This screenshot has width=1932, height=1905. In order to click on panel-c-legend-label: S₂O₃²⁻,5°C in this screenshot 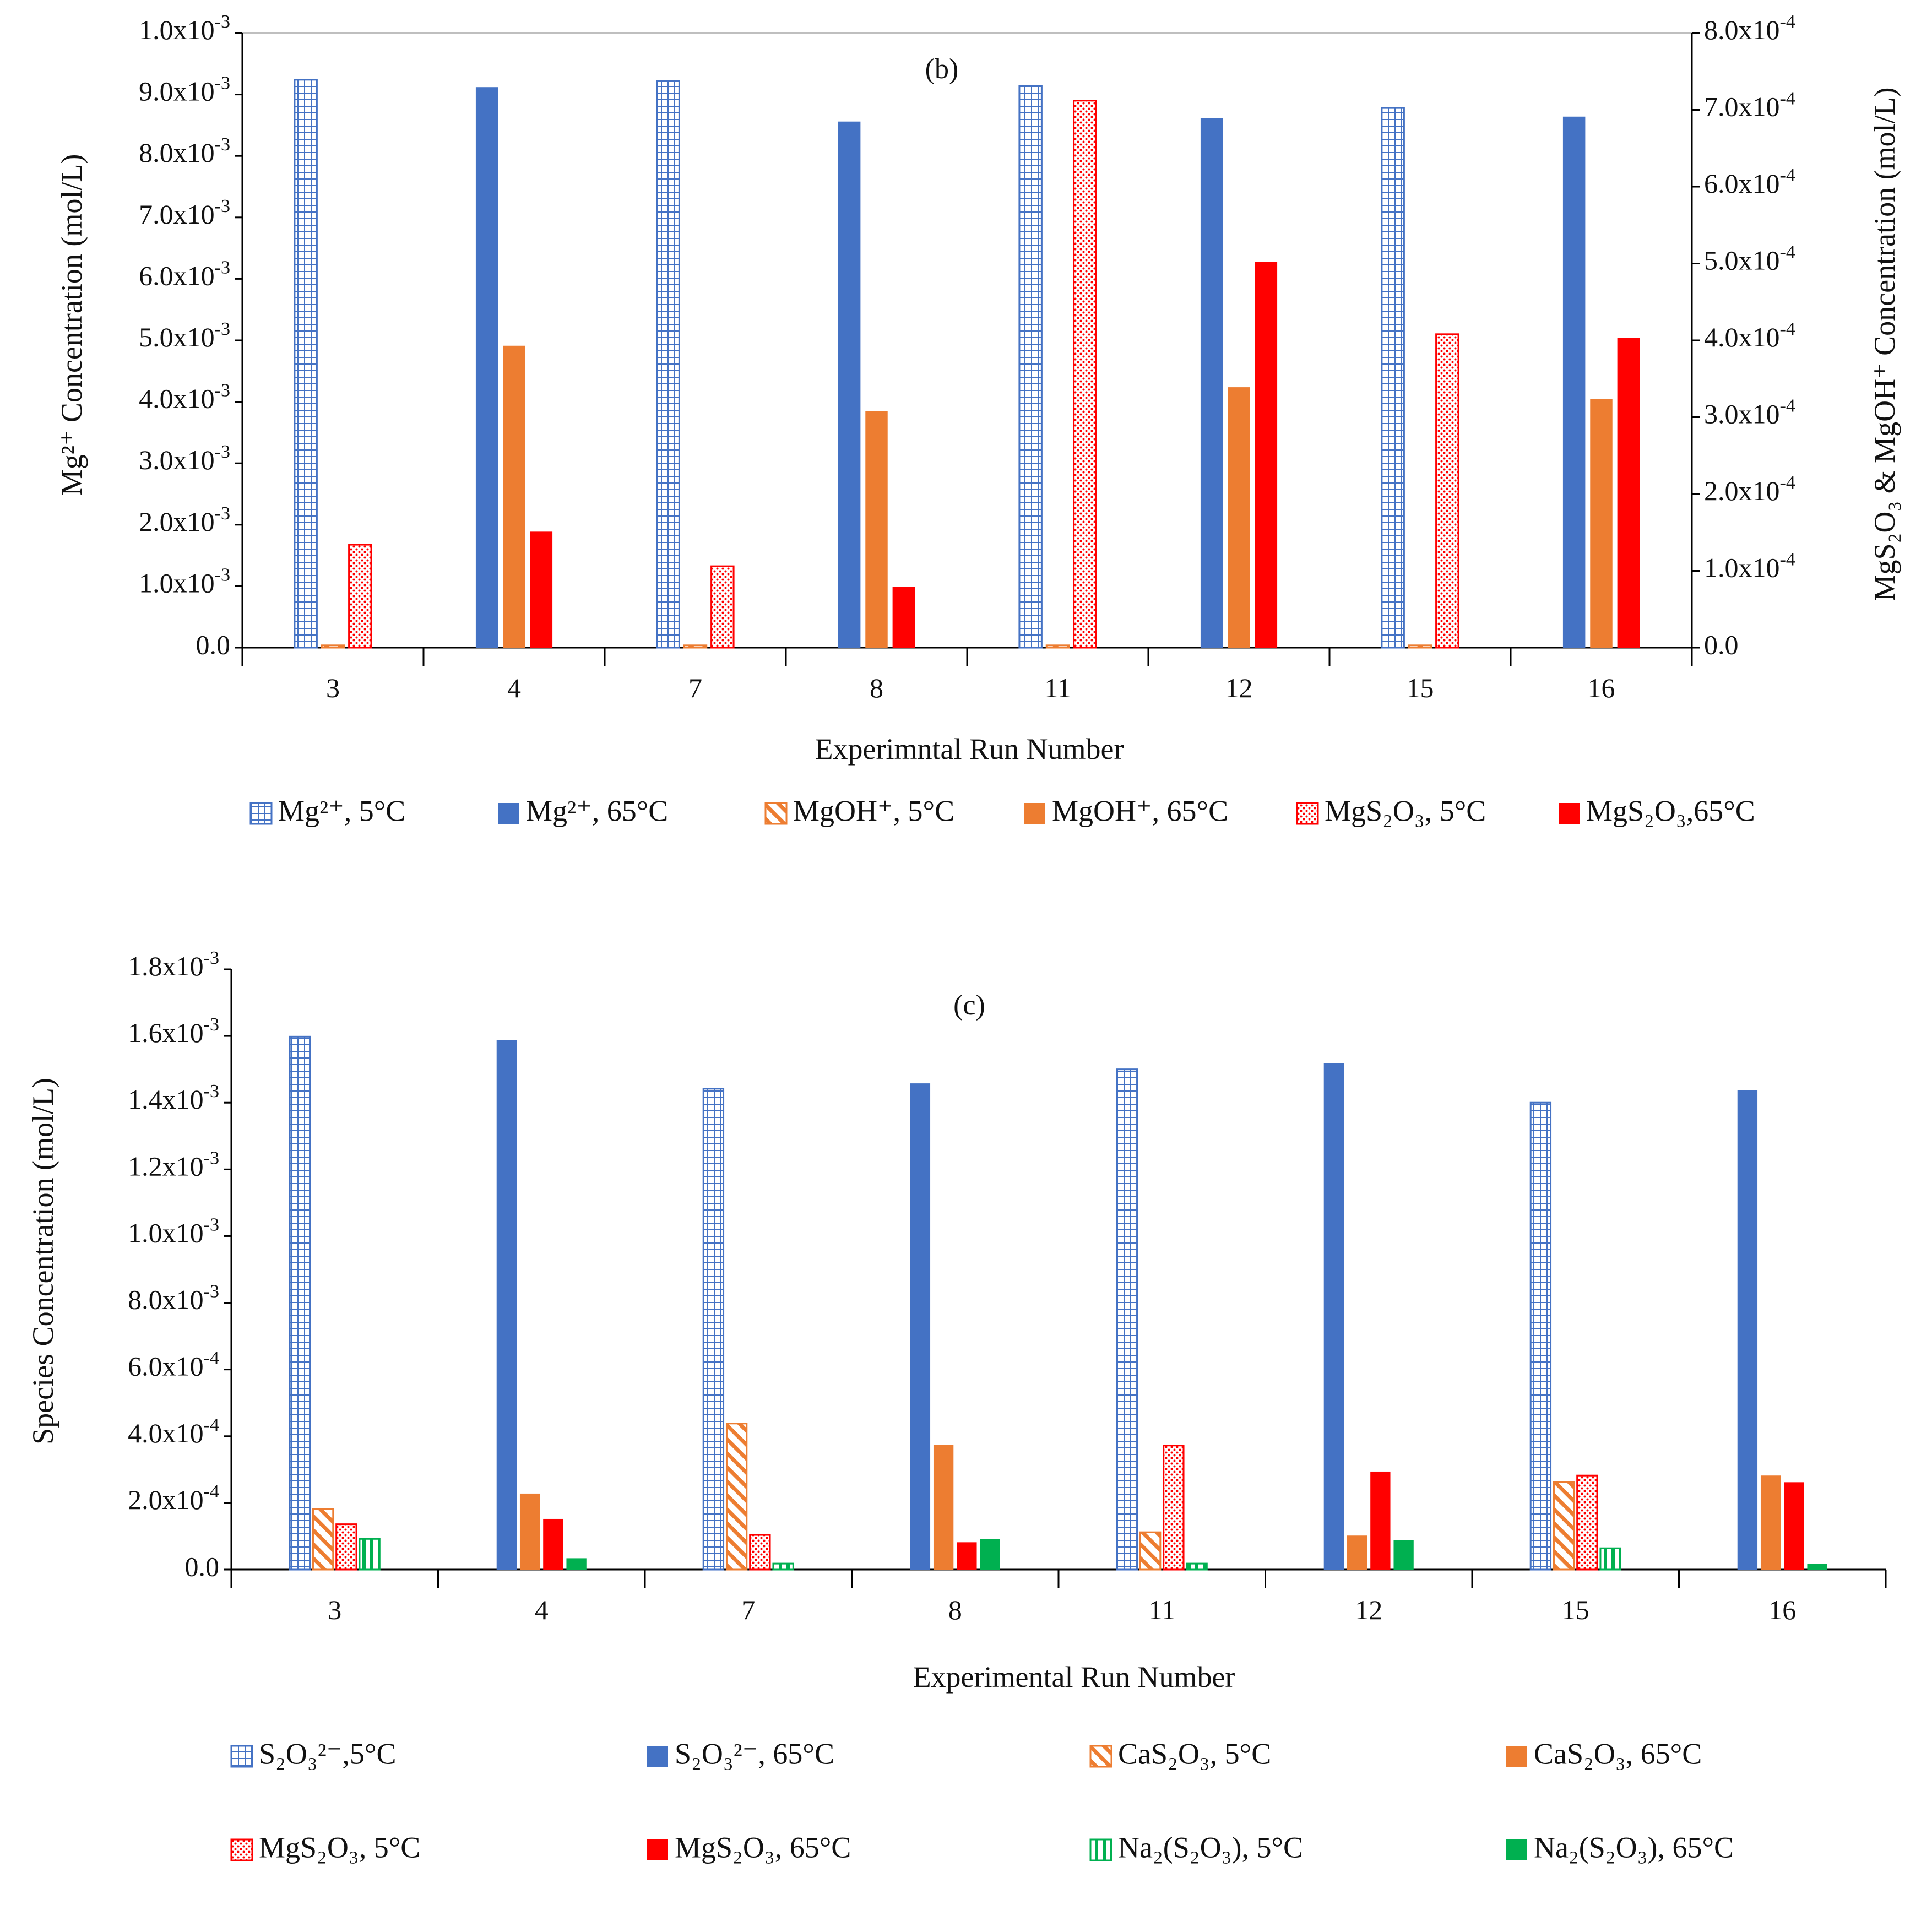, I will do `click(328, 1753)`.